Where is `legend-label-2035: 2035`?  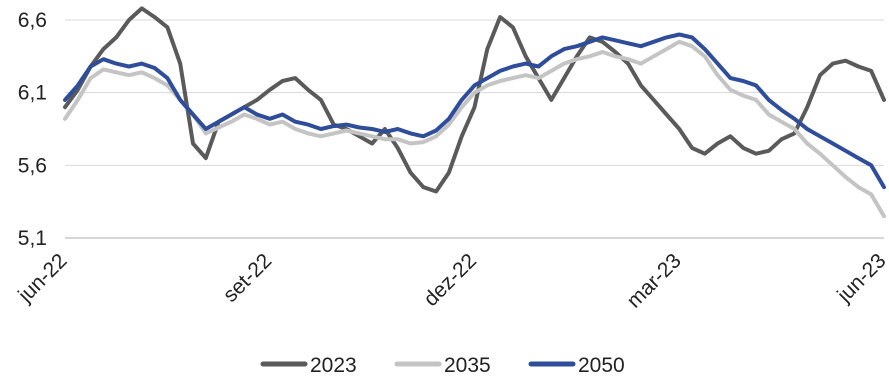
legend-label-2035: 2035 is located at coordinates (467, 365).